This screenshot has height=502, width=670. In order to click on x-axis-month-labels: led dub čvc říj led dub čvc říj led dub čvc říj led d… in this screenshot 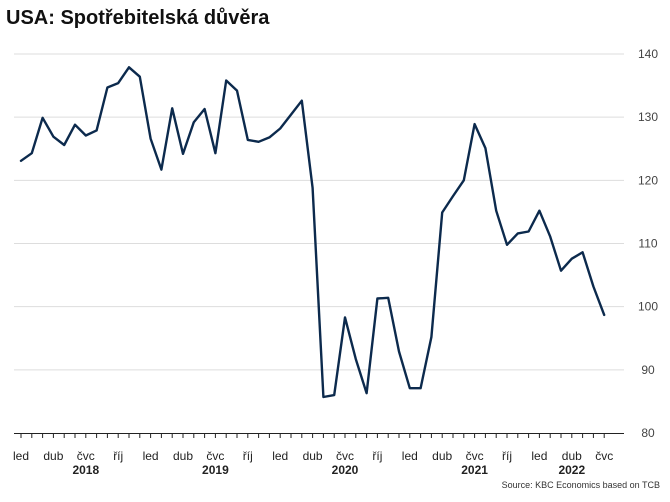, I will do `click(313, 456)`.